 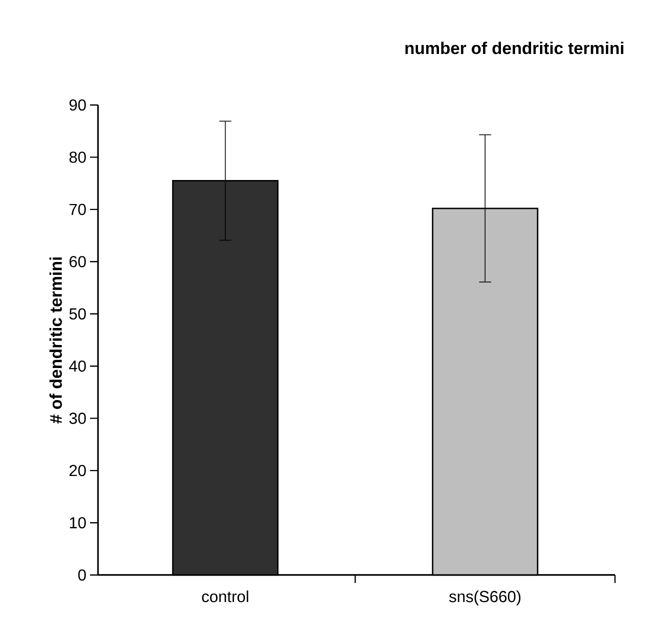 What do you see at coordinates (77, 366) in the screenshot?
I see `y-tick-label: 40` at bounding box center [77, 366].